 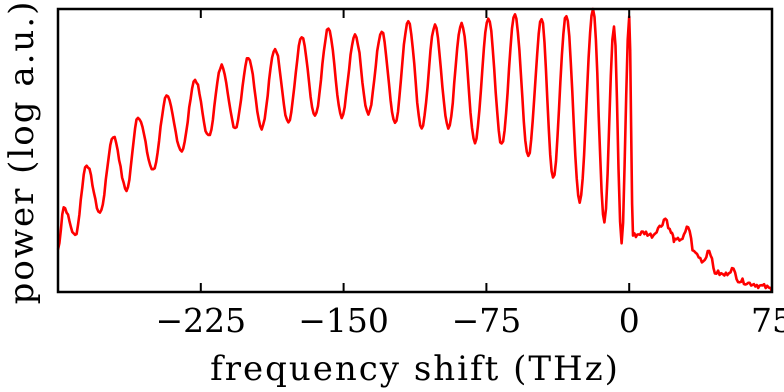 I want to click on x-tick-label: −150, so click(x=343, y=320).